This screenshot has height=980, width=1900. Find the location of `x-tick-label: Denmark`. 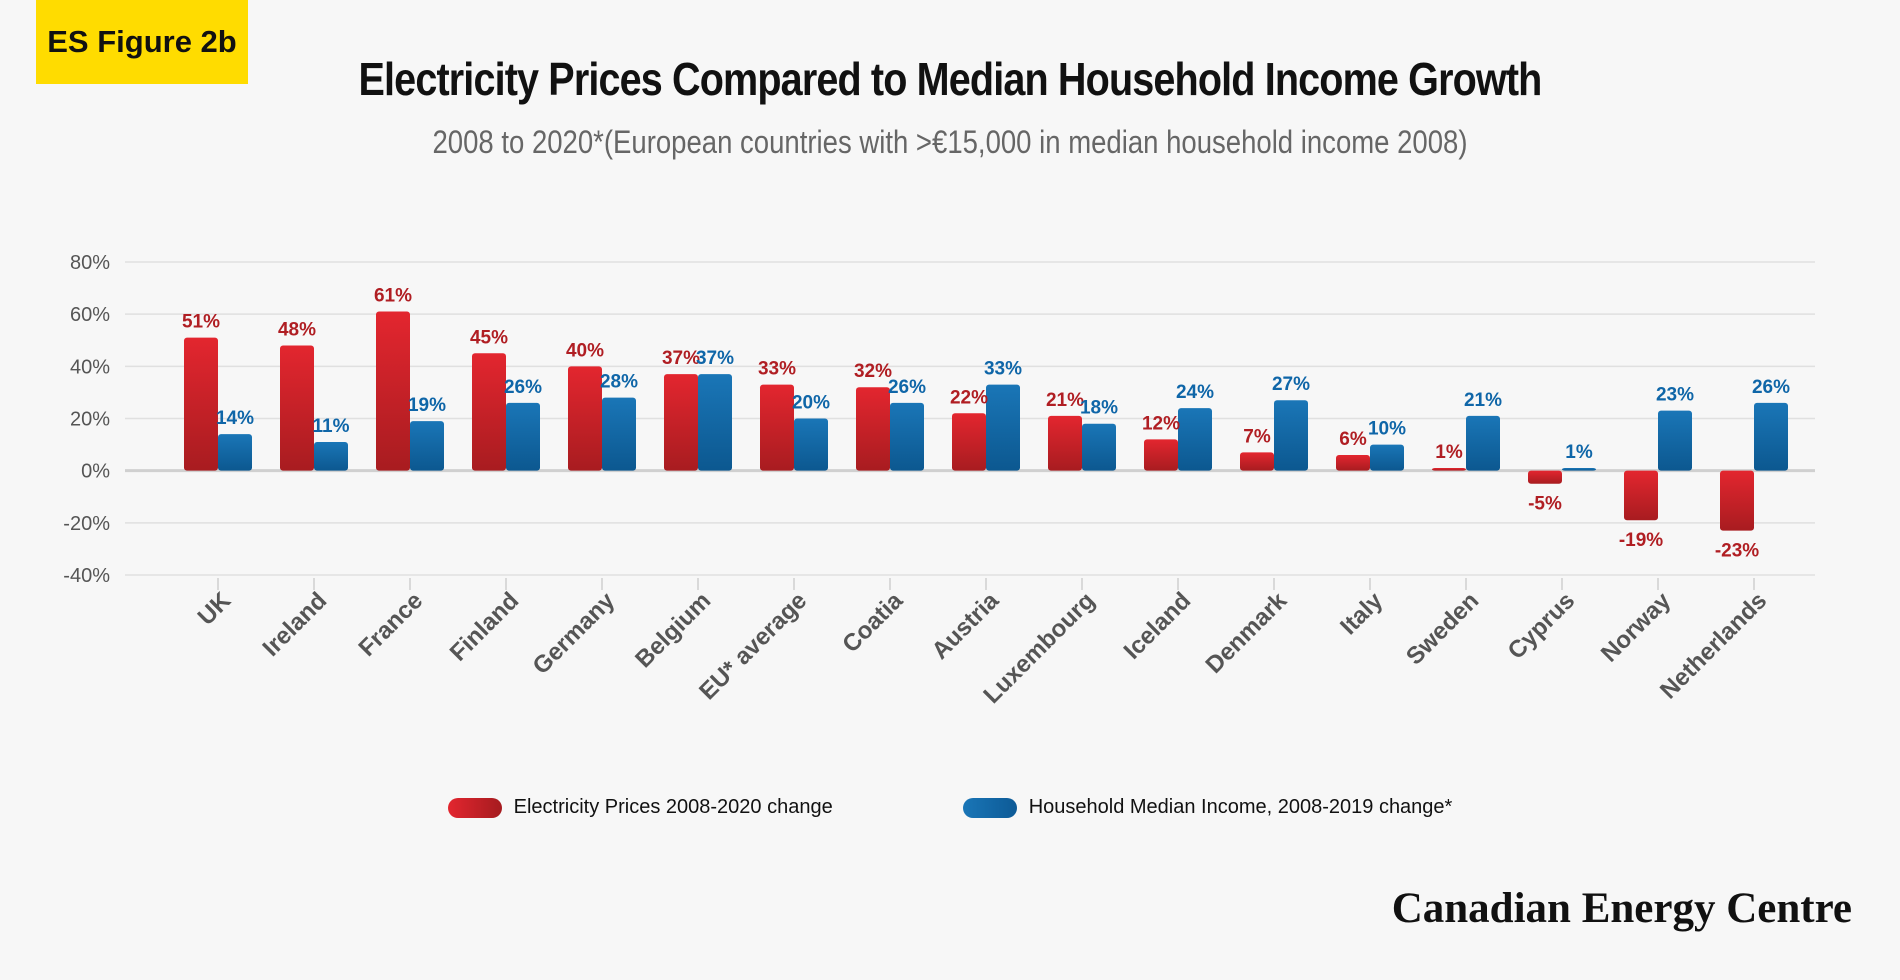

x-tick-label: Denmark is located at coordinates (1247, 633).